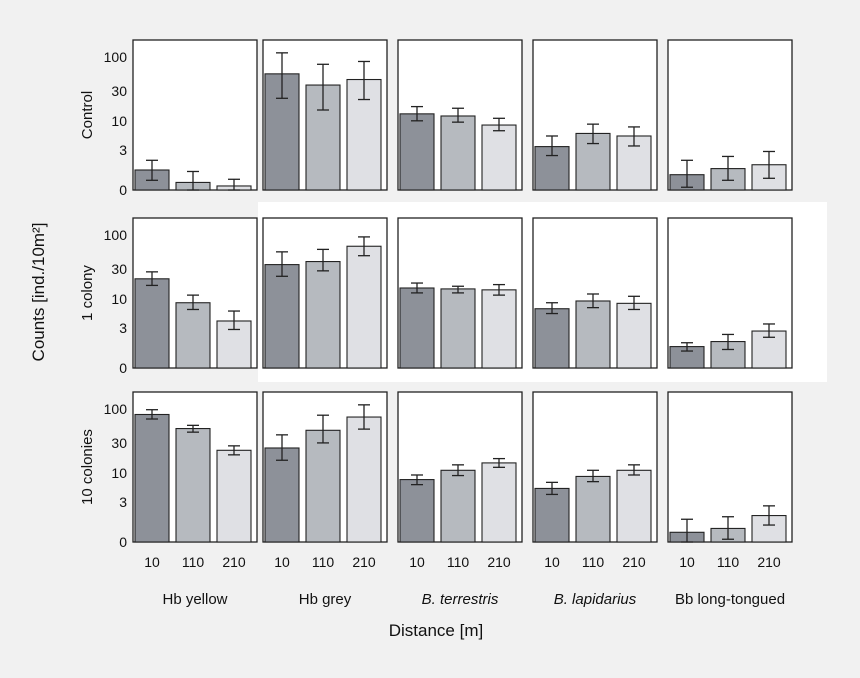  I want to click on row-label-2: 10 colonies, so click(87, 467).